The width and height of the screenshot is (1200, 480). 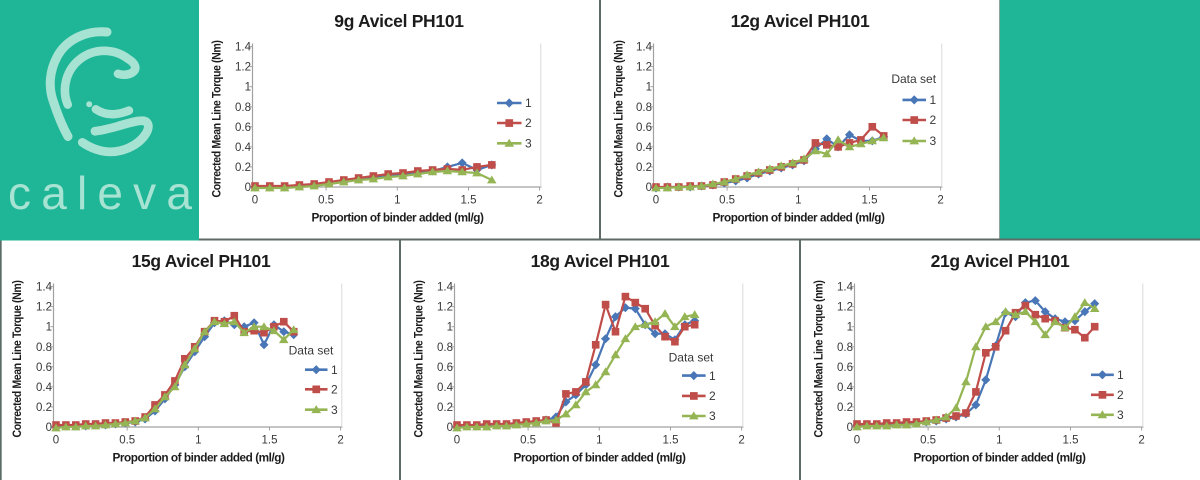 I want to click on svg-text:Corrected Mean Line Torque (nm: Corrected Mean Line Torque (nm), so click(x=820, y=359).